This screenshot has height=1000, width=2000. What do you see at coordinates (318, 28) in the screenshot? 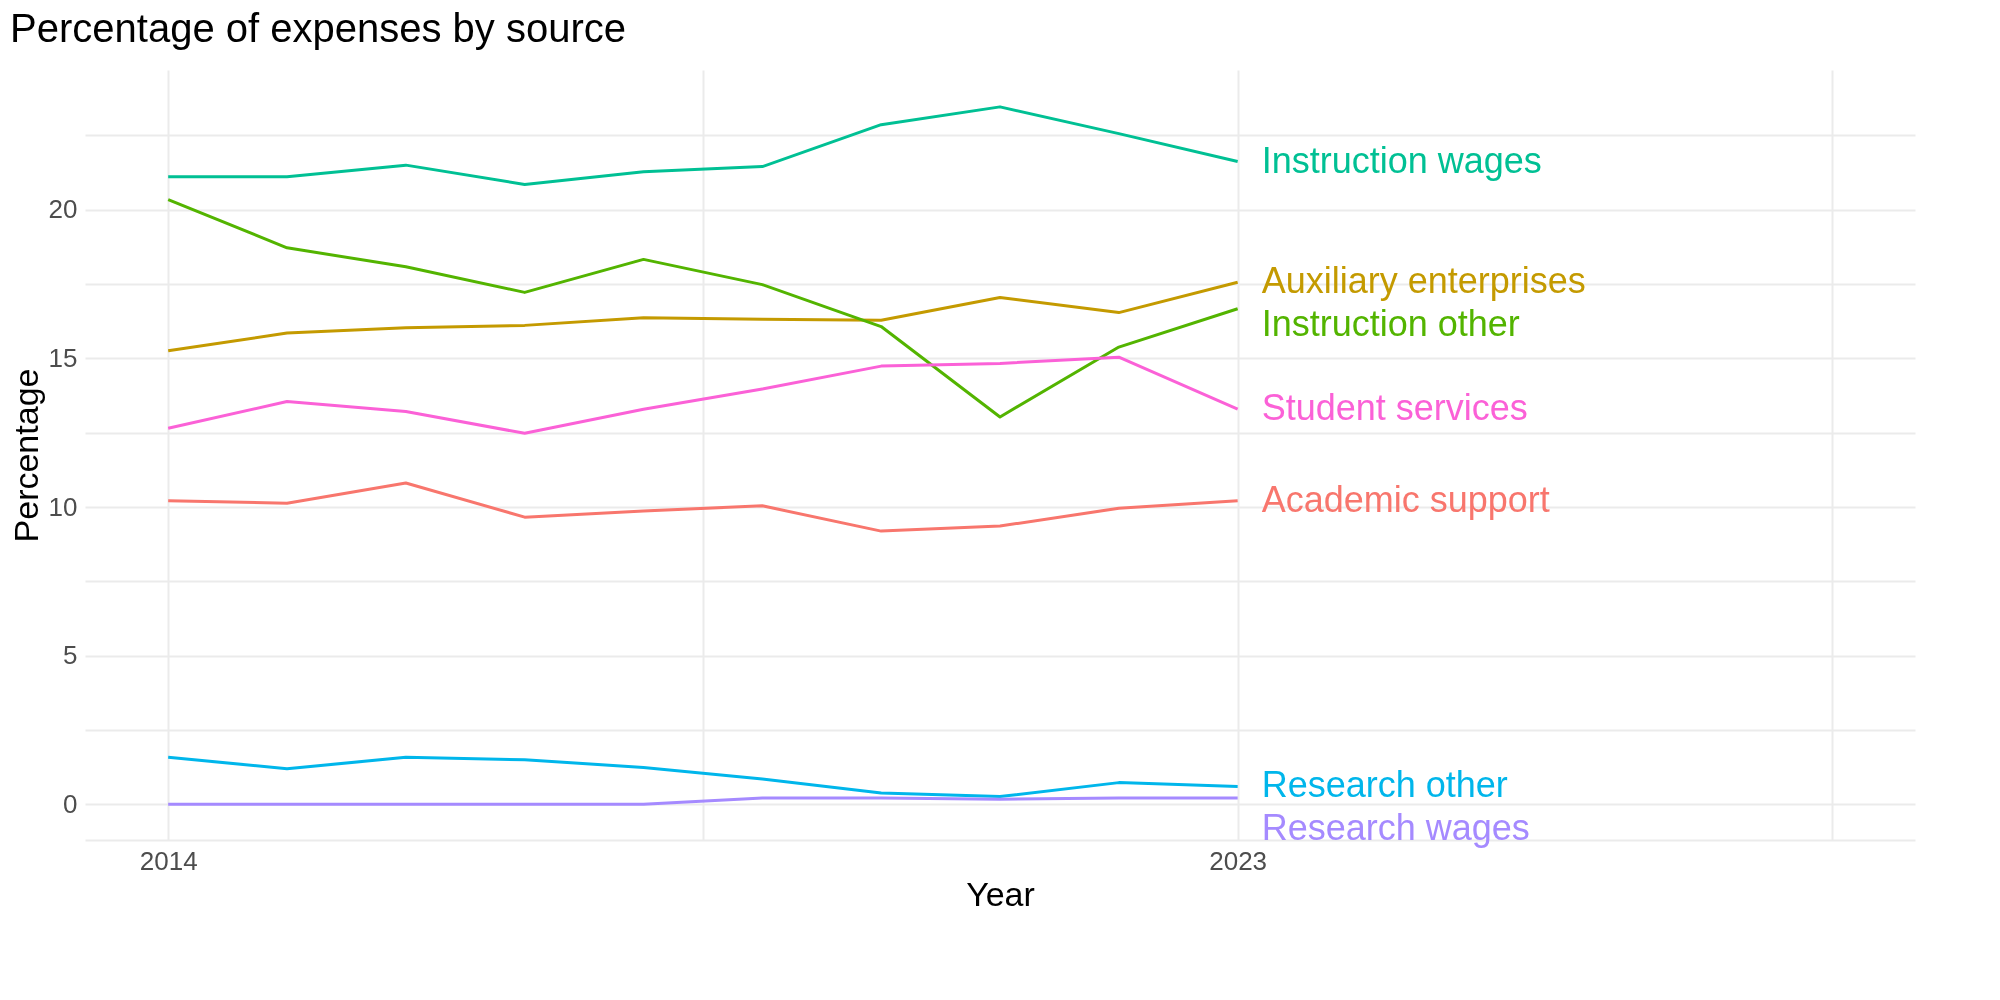
I see `chart-title: Percentage of expenses by source` at bounding box center [318, 28].